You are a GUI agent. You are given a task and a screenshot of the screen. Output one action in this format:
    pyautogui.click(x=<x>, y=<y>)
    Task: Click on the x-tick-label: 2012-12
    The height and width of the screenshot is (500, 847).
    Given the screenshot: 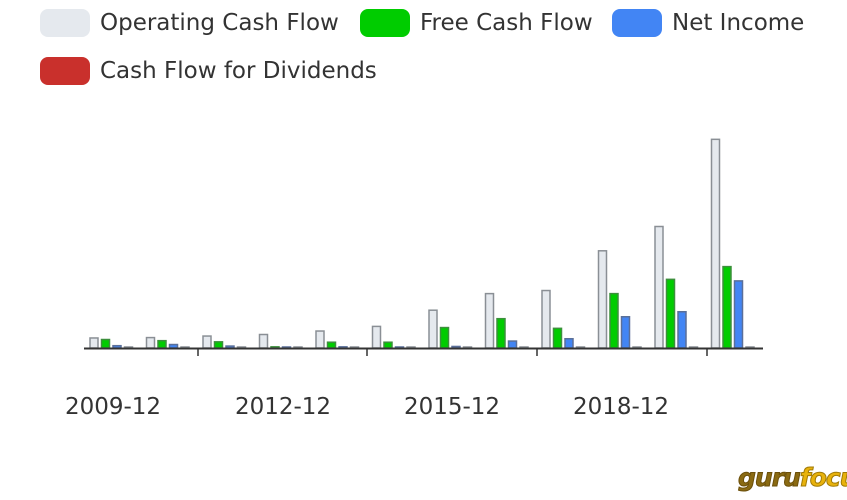 What is the action you would take?
    pyautogui.click(x=283, y=407)
    